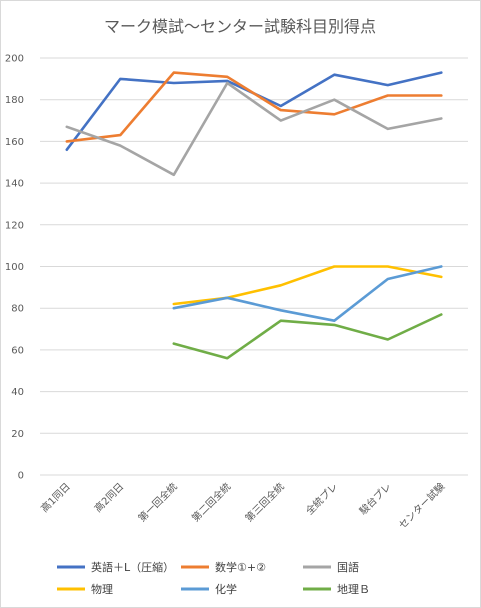 This screenshot has width=481, height=608. I want to click on y-tick-label: 0, so click(21, 476).